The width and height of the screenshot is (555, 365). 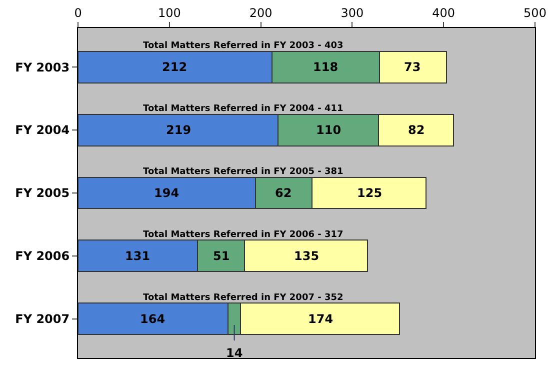 I want to click on data-label: 62, so click(x=283, y=193).